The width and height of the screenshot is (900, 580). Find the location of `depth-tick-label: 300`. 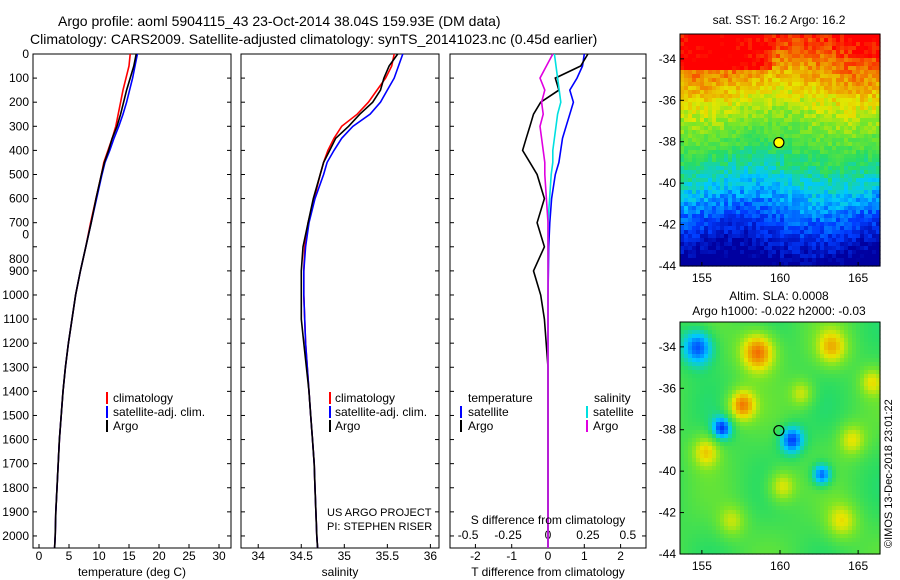

depth-tick-label: 300 is located at coordinates (19, 126).